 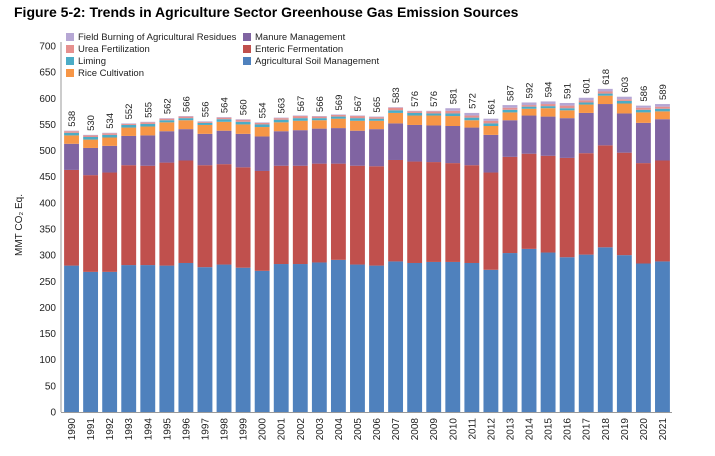 What do you see at coordinates (396, 429) in the screenshot?
I see `x-tick-label: 2007` at bounding box center [396, 429].